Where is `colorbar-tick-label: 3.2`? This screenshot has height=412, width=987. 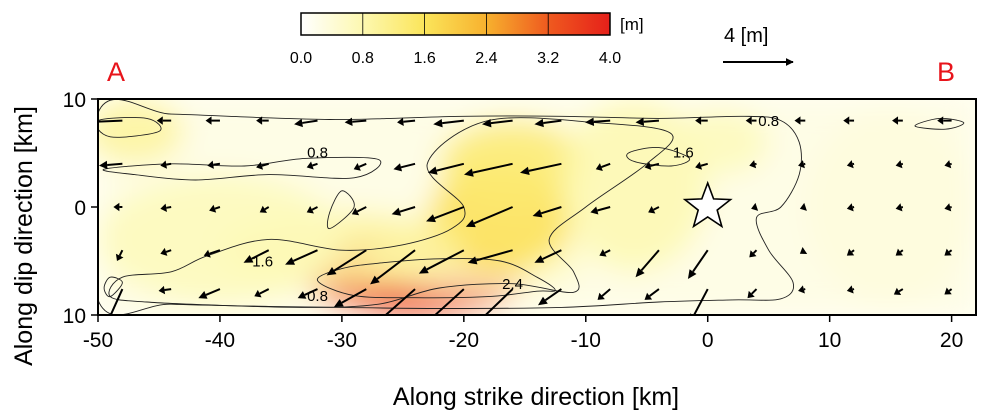
colorbar-tick-label: 3.2 is located at coordinates (548, 58).